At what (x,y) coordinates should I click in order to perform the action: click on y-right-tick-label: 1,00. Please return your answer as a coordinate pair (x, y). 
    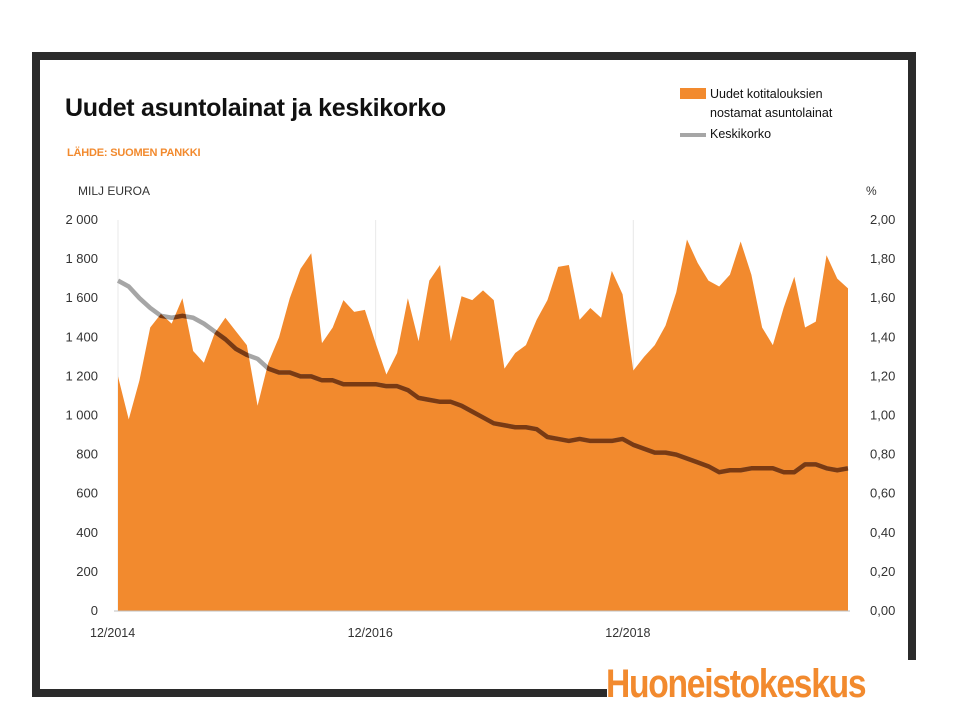
    Looking at the image, I should click on (882, 415).